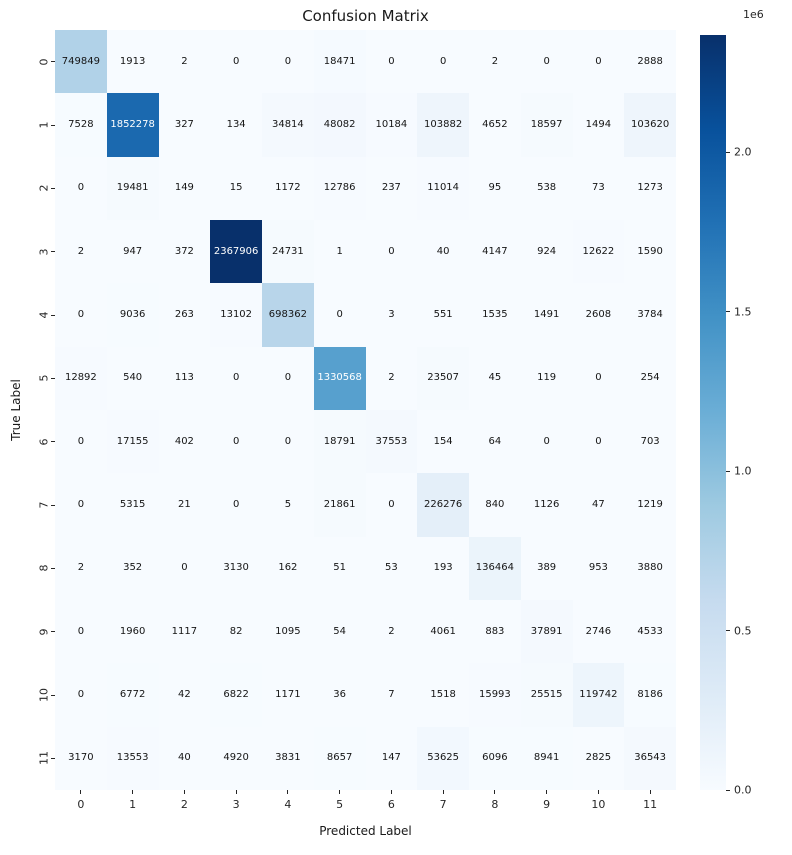 This screenshot has width=792, height=855. What do you see at coordinates (743, 631) in the screenshot?
I see `colorbar-tick-label: 0.5` at bounding box center [743, 631].